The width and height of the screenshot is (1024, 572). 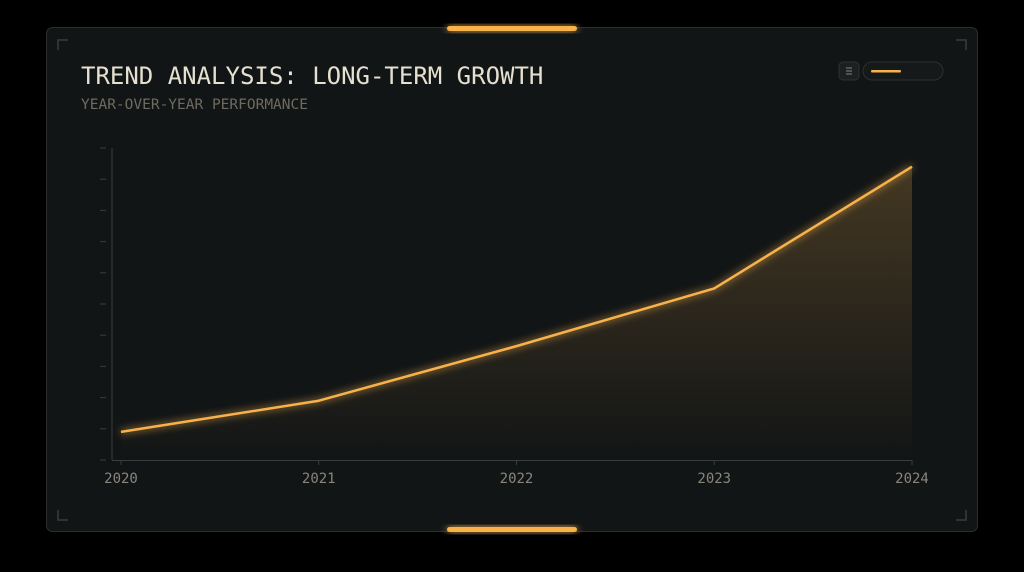 What do you see at coordinates (912, 479) in the screenshot?
I see `x-tick-label: 2024` at bounding box center [912, 479].